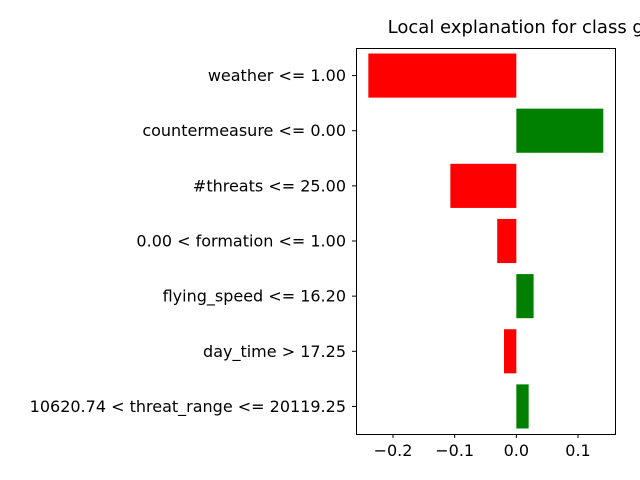  Describe the element at coordinates (516, 450) in the screenshot. I see `x-tick-label: 0.0` at that location.